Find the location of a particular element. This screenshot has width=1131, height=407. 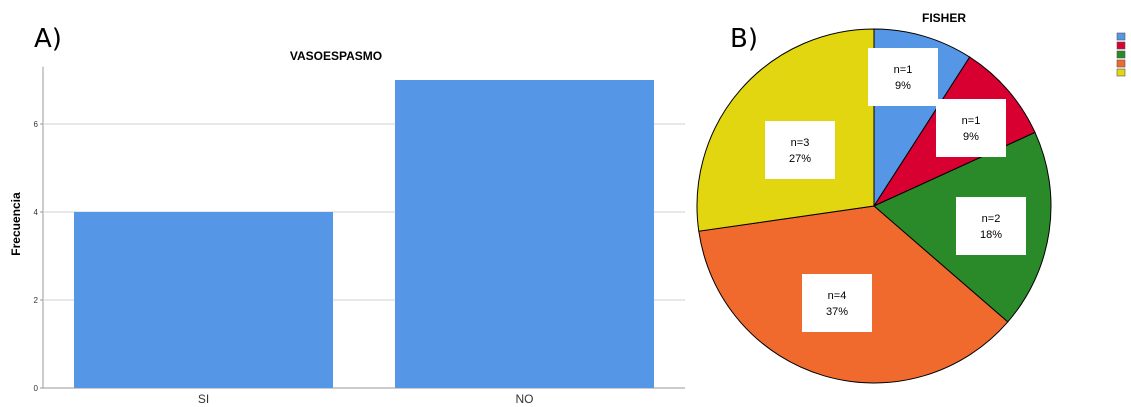

pie-legend is located at coordinates (1121, 54).